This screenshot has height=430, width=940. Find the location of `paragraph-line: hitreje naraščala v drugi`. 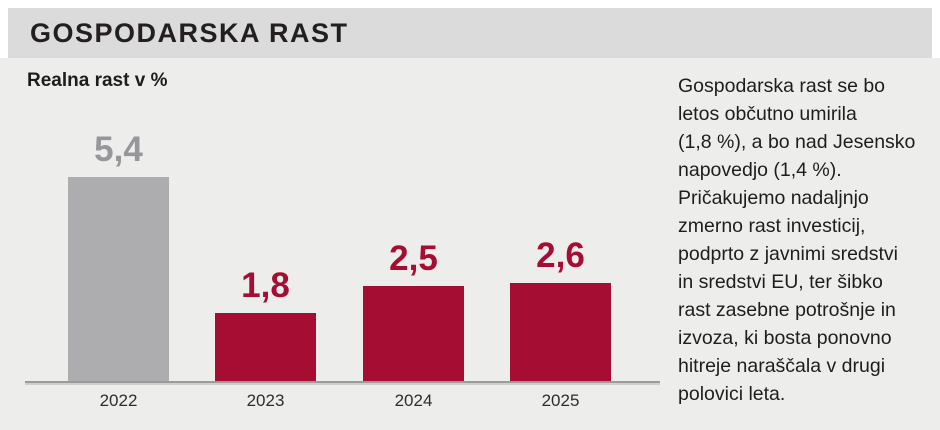

paragraph-line: hitreje naraščala v drugi is located at coordinates (782, 366).